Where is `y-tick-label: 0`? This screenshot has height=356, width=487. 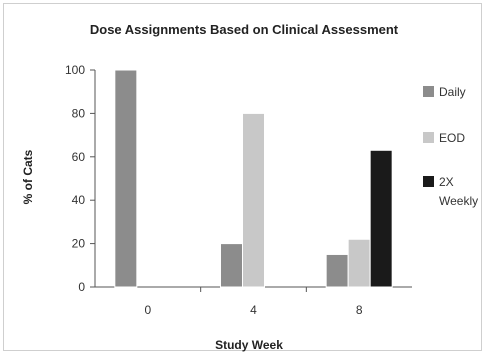 y-tick-label: 0 is located at coordinates (81, 287).